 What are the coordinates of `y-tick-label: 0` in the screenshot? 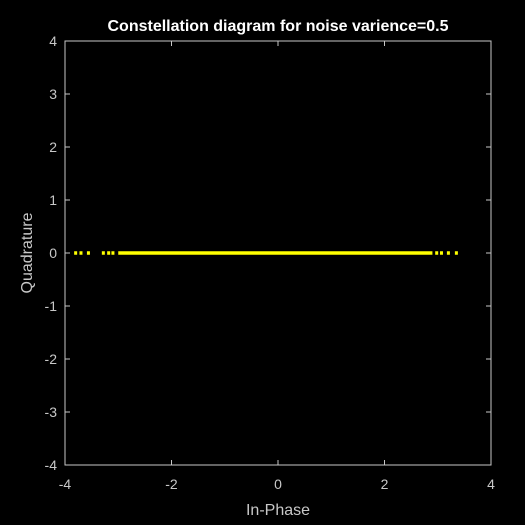 It's located at (53, 253).